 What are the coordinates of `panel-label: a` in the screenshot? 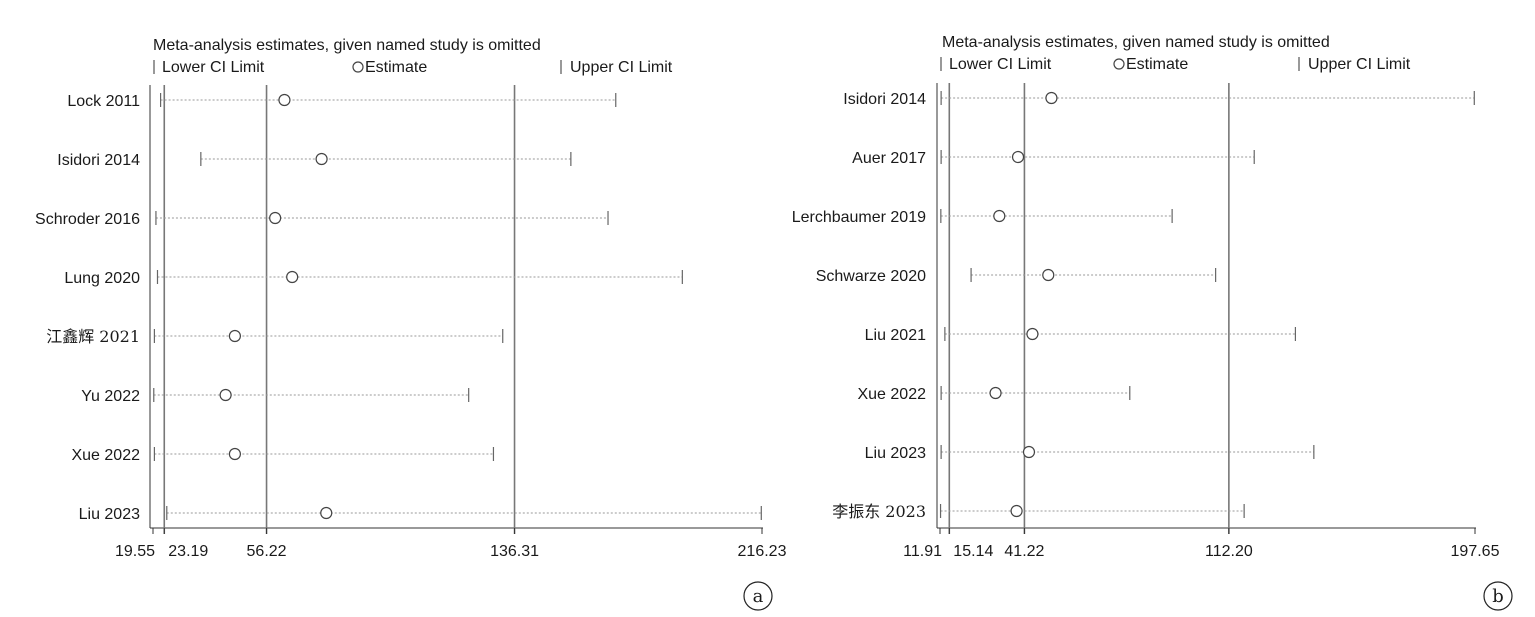 It's located at (758, 596).